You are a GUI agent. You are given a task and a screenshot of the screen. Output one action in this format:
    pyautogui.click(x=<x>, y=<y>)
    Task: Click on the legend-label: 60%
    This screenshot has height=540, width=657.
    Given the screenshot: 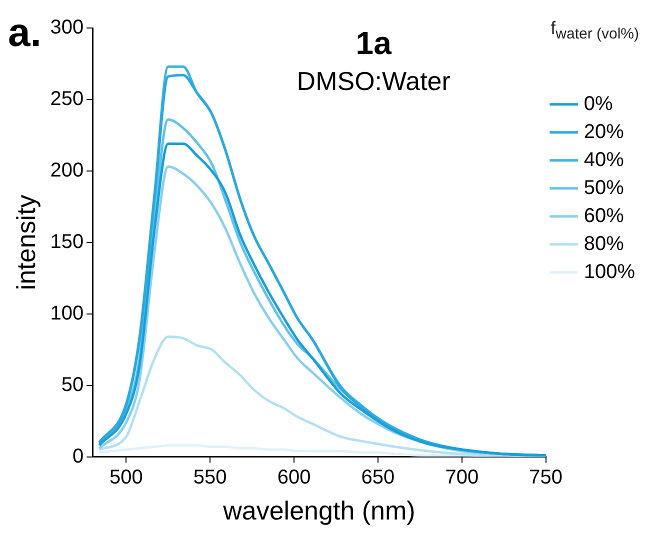 What is the action you would take?
    pyautogui.click(x=604, y=215)
    